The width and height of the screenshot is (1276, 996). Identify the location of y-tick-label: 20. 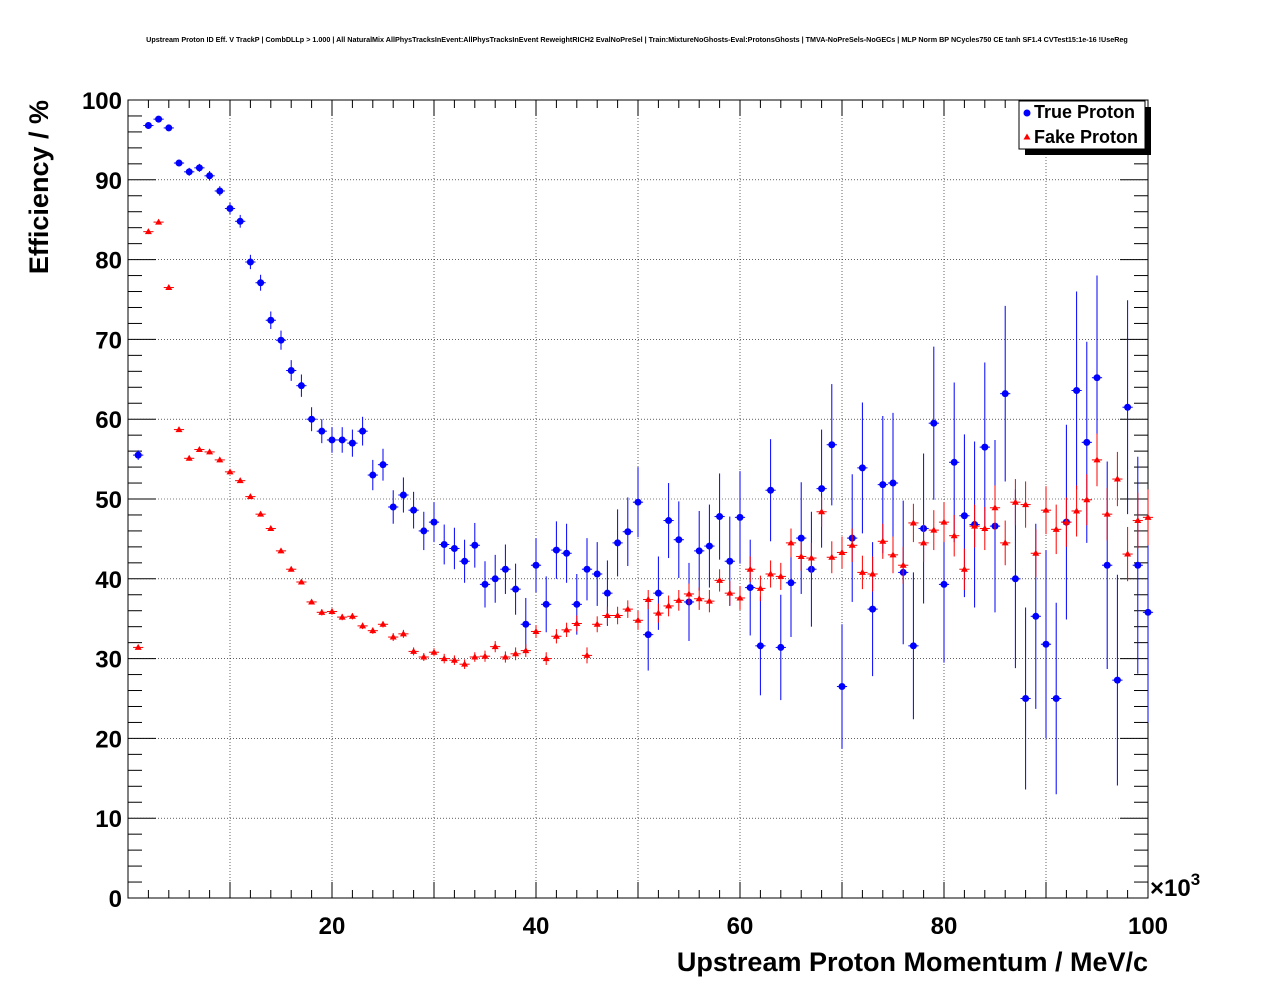
(108, 739).